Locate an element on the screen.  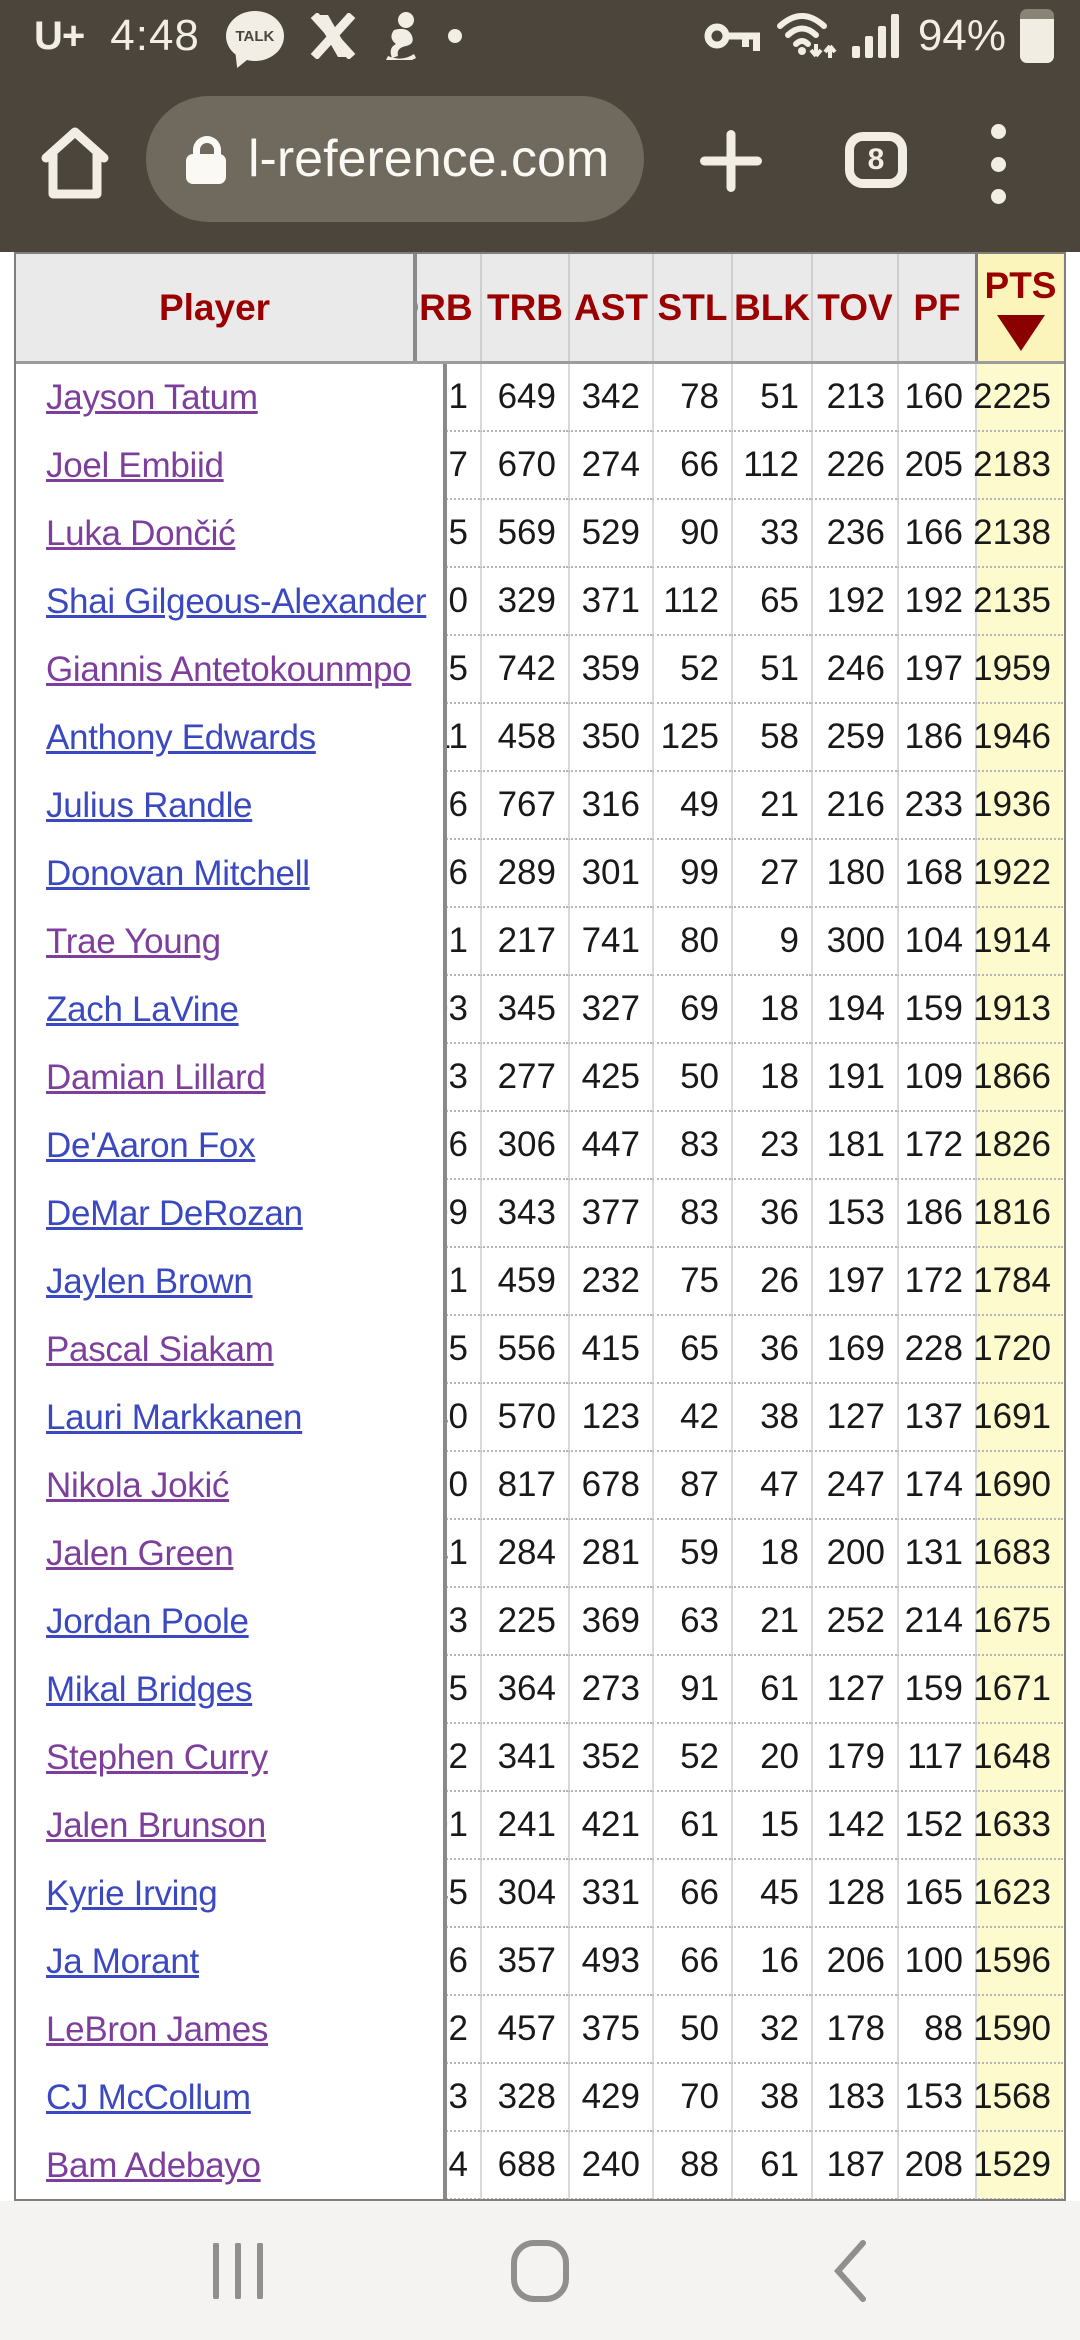
player-link: Jalen Green is located at coordinates (140, 1553).